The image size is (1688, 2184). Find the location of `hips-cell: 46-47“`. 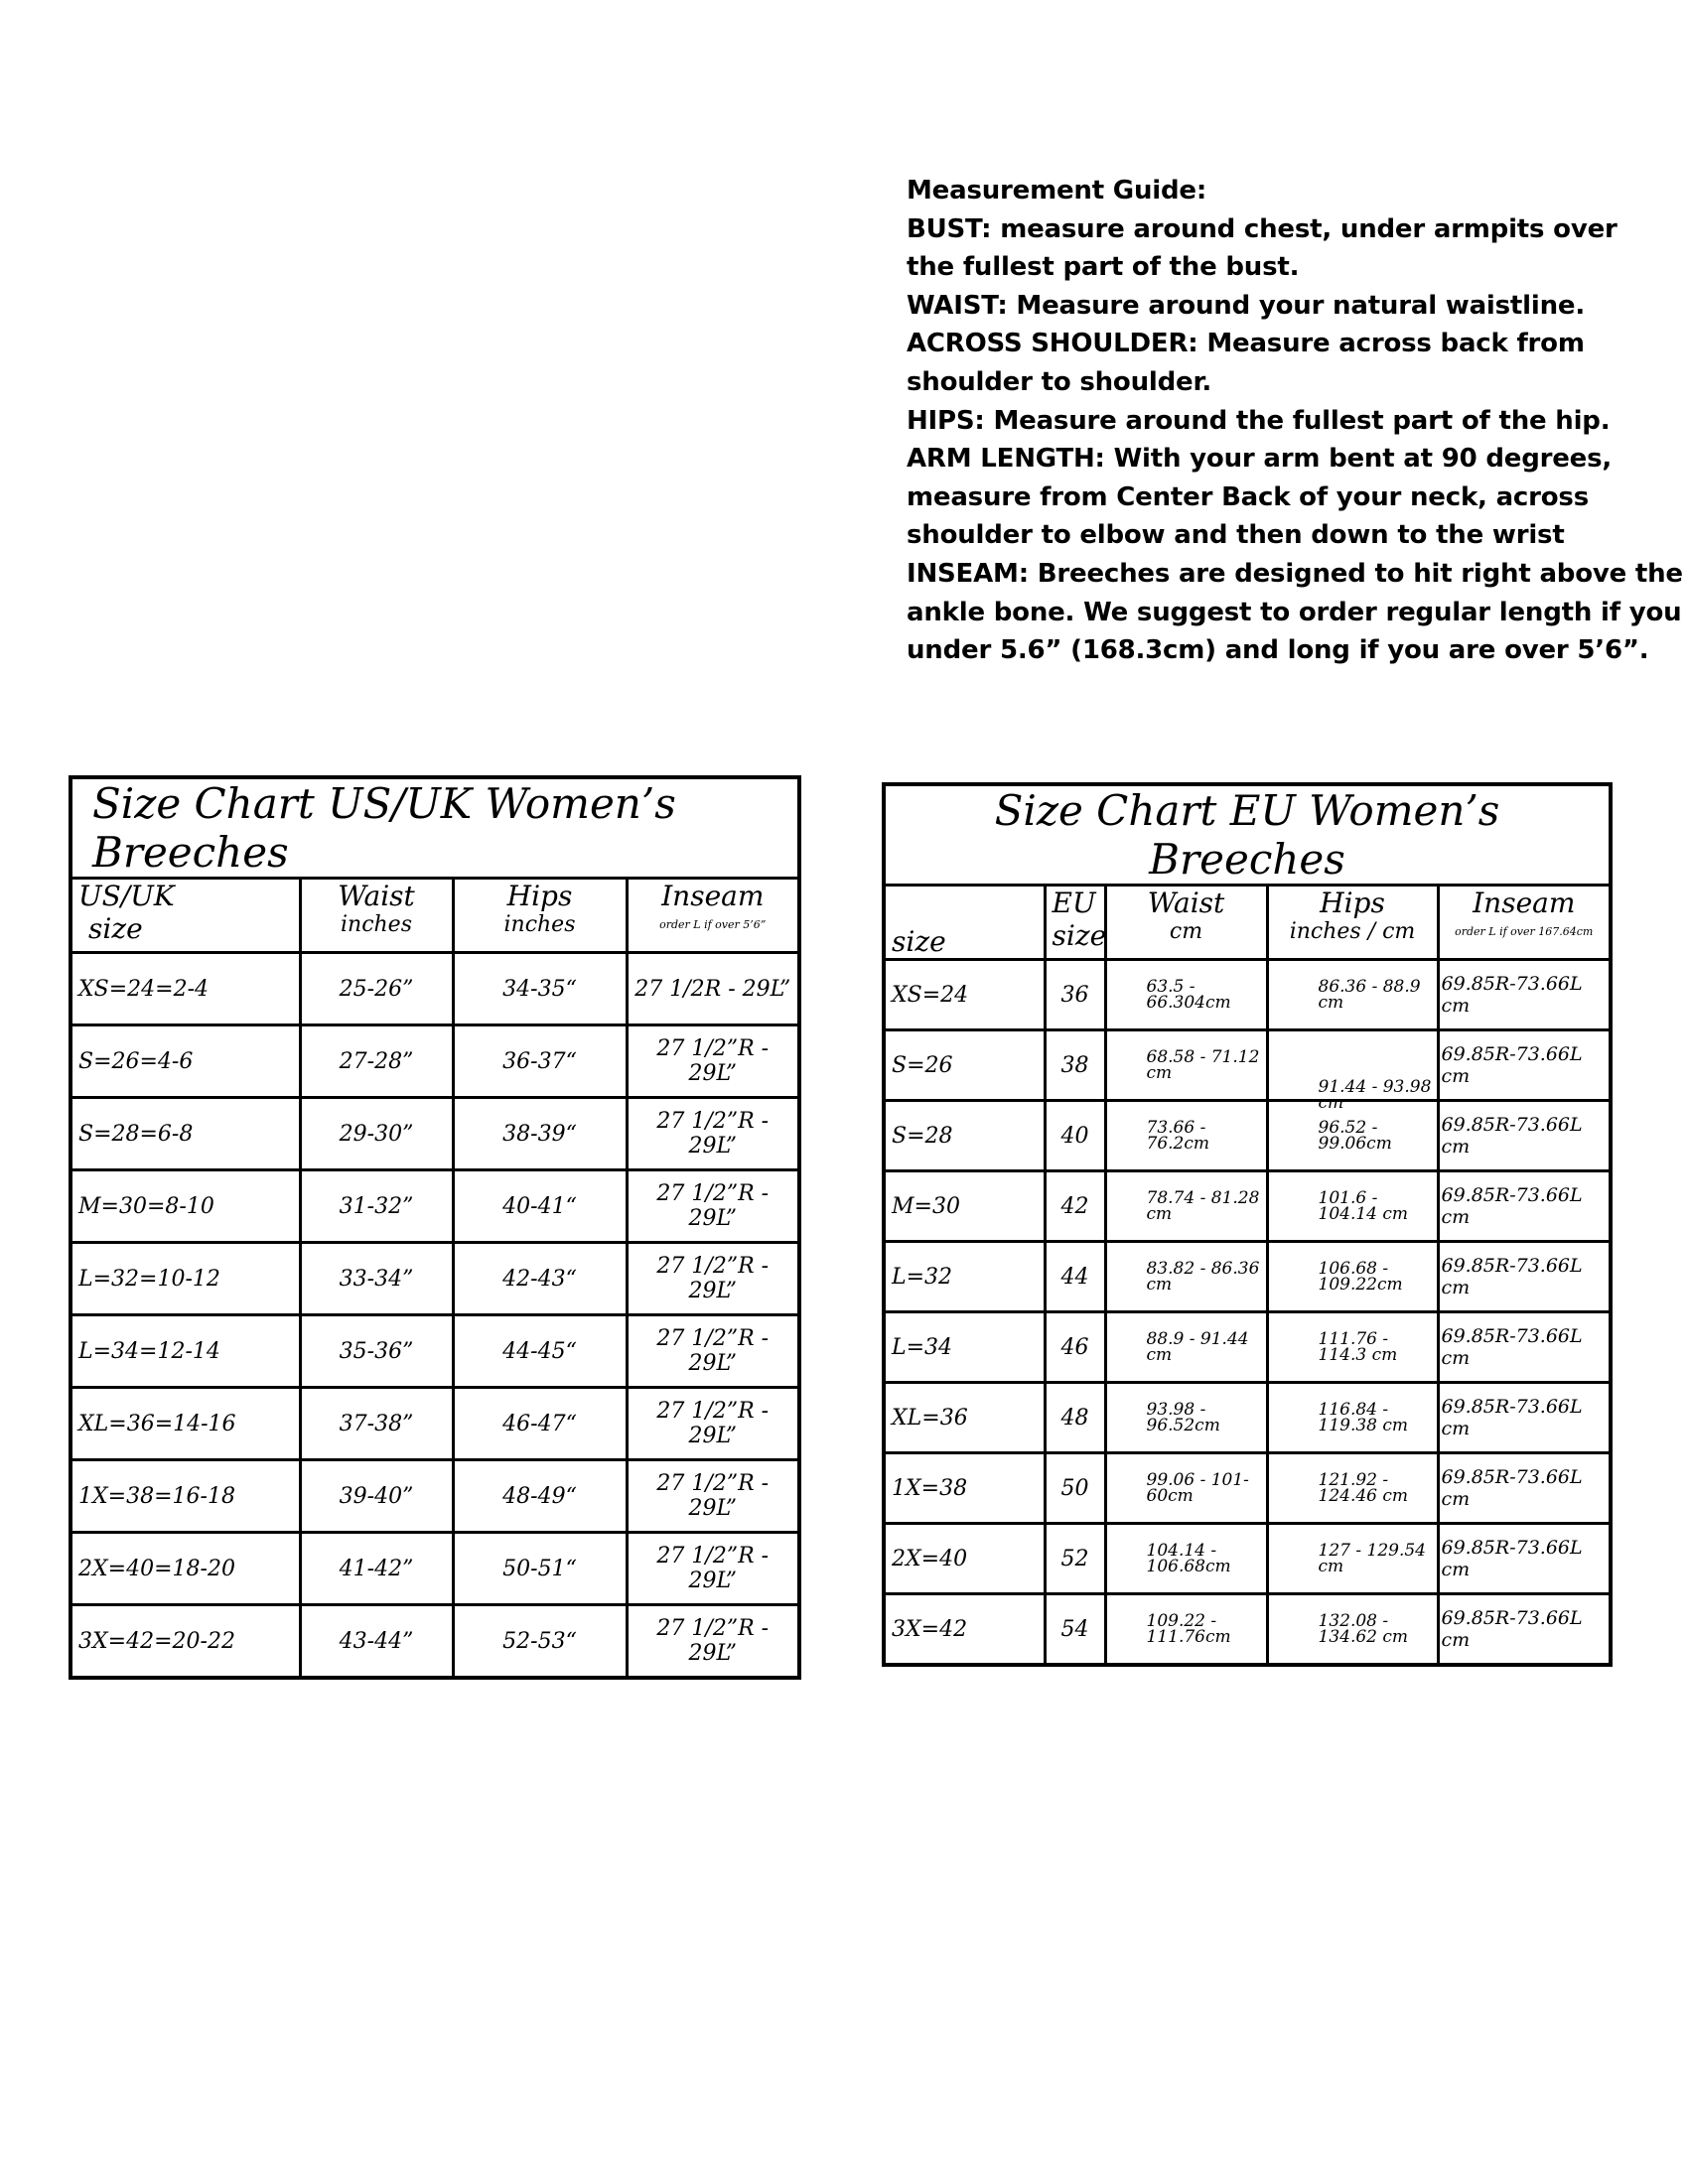

hips-cell: 46-47“ is located at coordinates (540, 1423).